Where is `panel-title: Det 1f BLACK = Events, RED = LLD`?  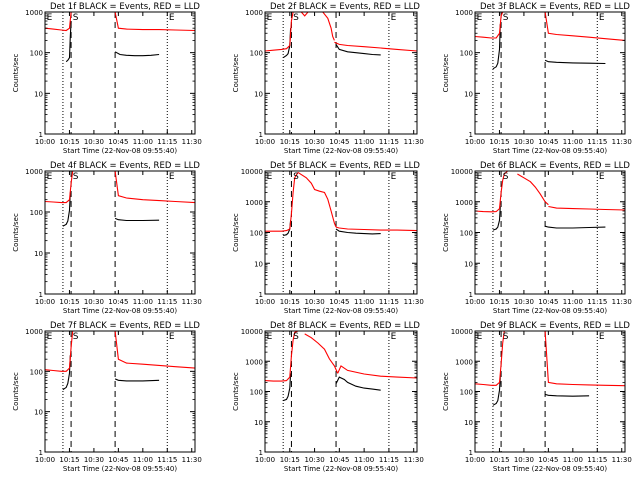
panel-title: Det 1f BLACK = Events, RED = LLD is located at coordinates (125, 7).